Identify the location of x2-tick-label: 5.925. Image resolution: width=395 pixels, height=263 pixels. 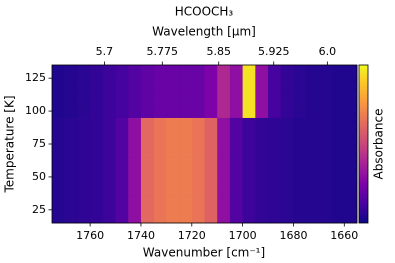
(274, 51).